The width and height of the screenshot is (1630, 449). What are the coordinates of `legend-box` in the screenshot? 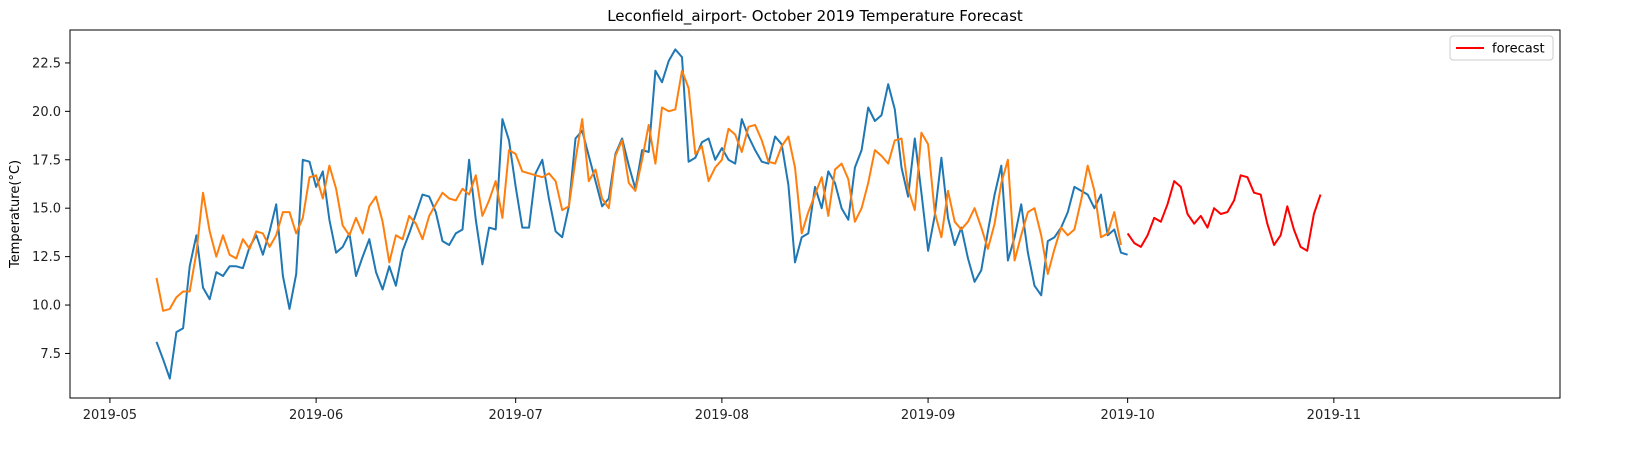 It's located at (1501, 48).